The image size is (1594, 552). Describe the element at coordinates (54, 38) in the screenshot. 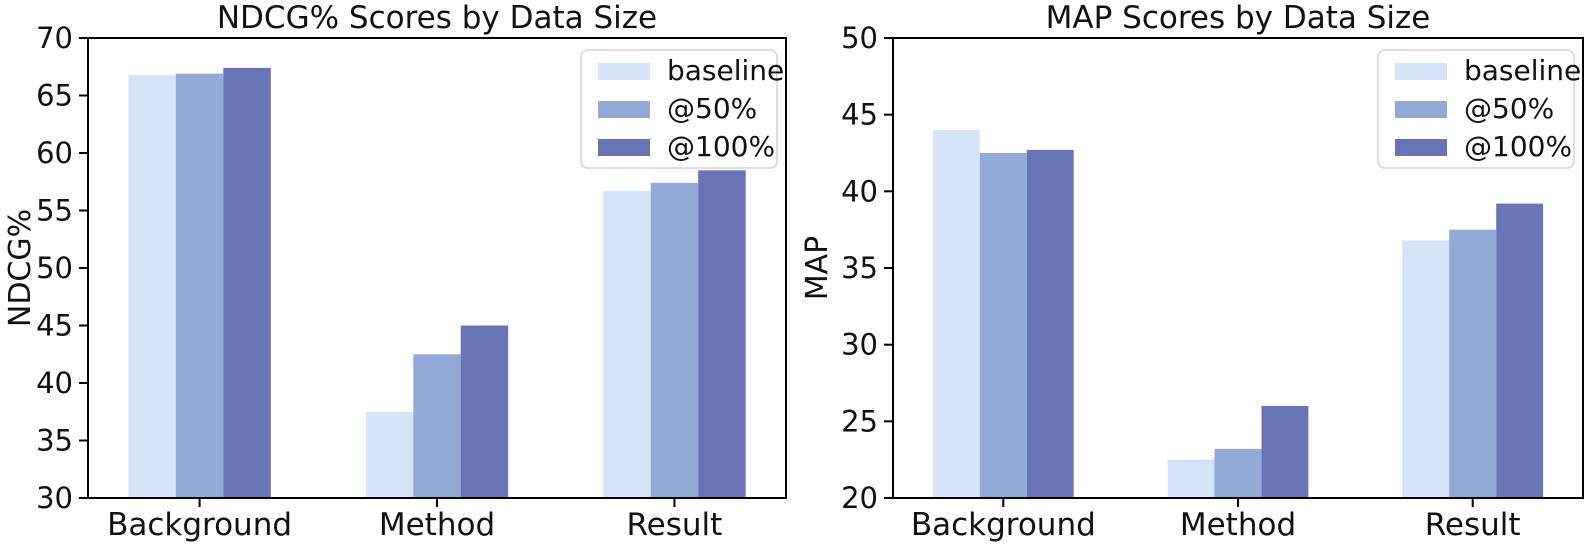

I see `y-tick-label: 70` at that location.